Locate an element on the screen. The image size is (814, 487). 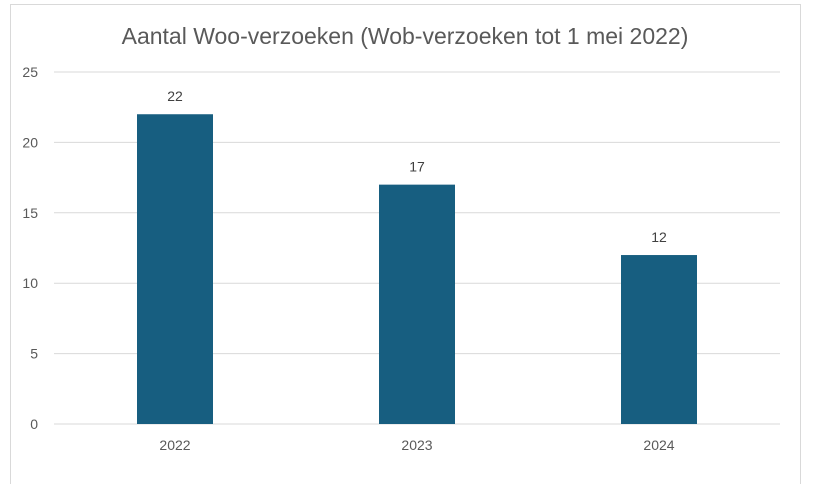
x-axis-ticks: 2022 2023 2024 is located at coordinates (416, 445).